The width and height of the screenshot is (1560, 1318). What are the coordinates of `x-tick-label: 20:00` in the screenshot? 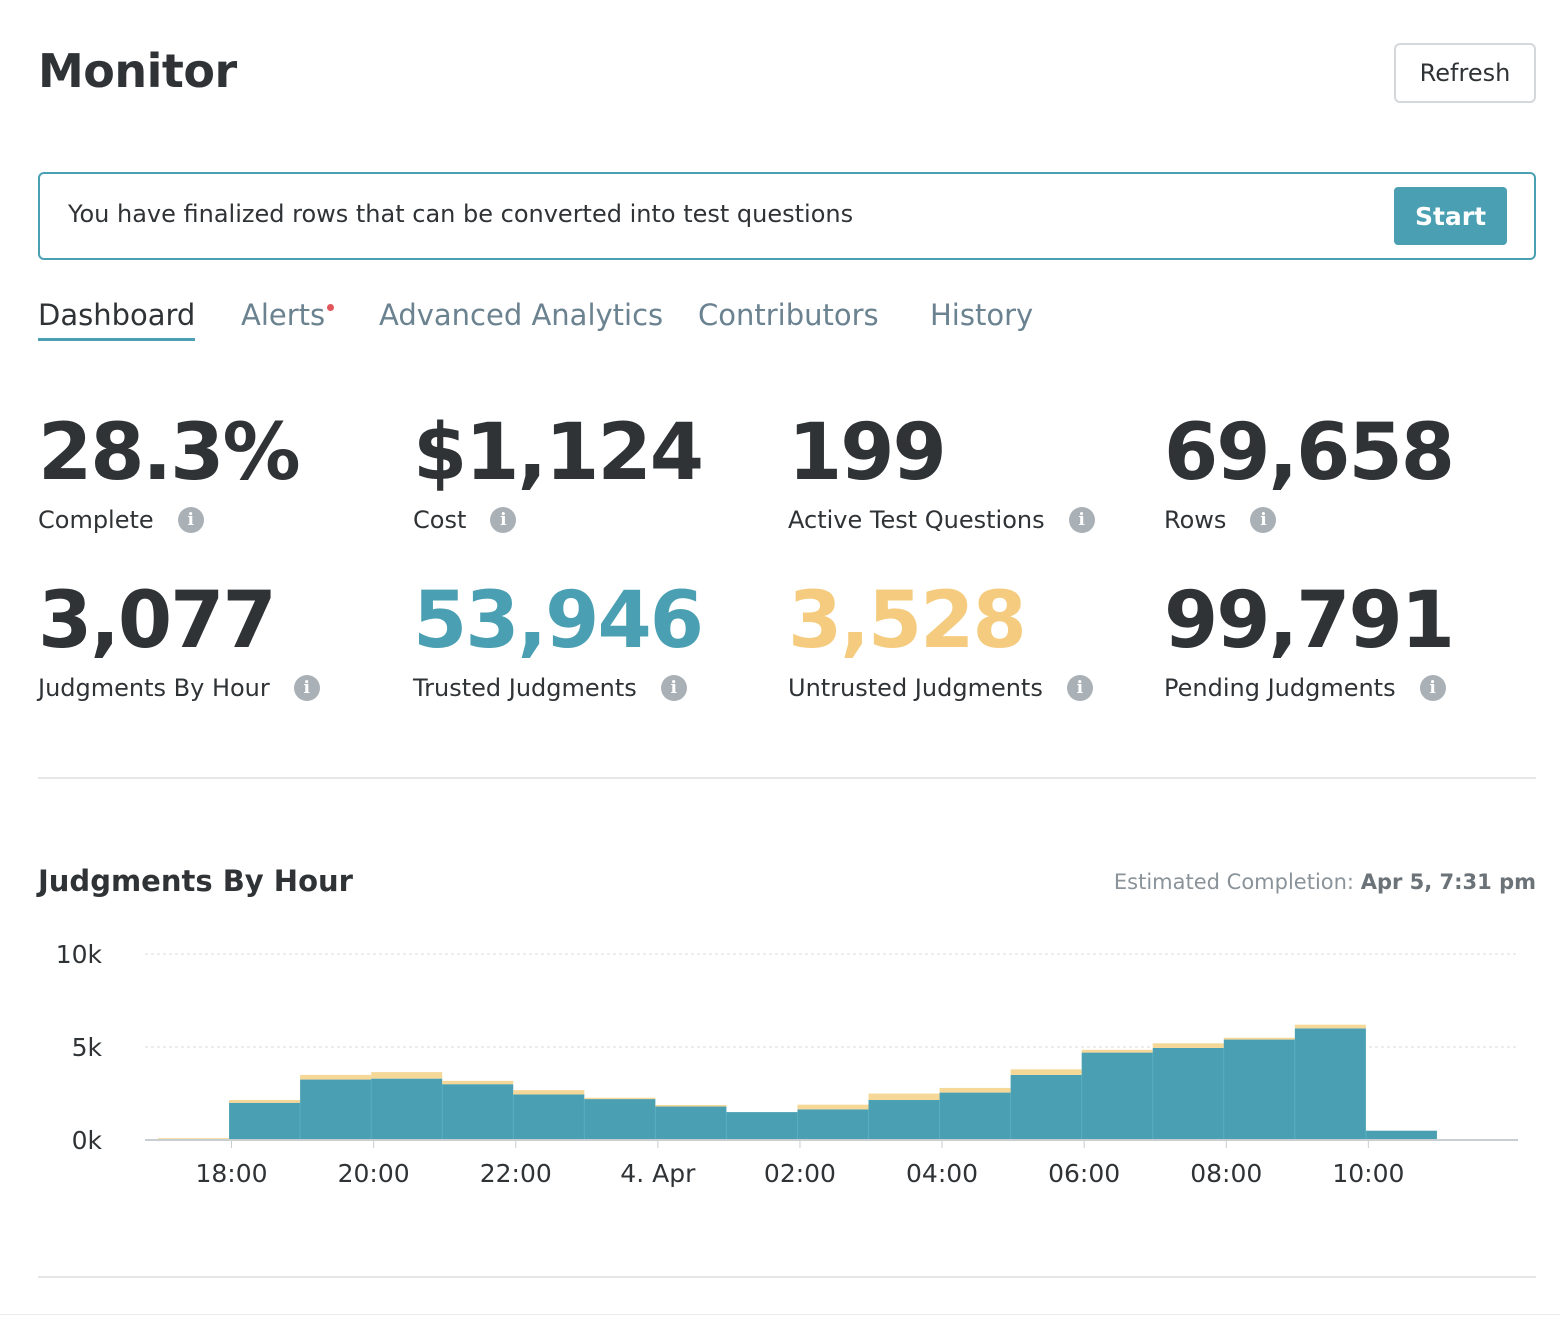 It's located at (374, 1173).